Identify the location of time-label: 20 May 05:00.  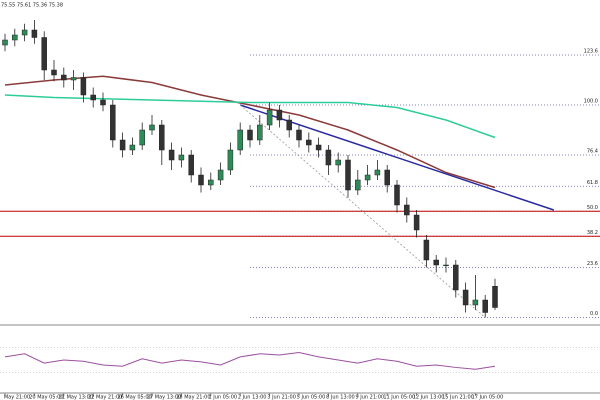
(46, 397).